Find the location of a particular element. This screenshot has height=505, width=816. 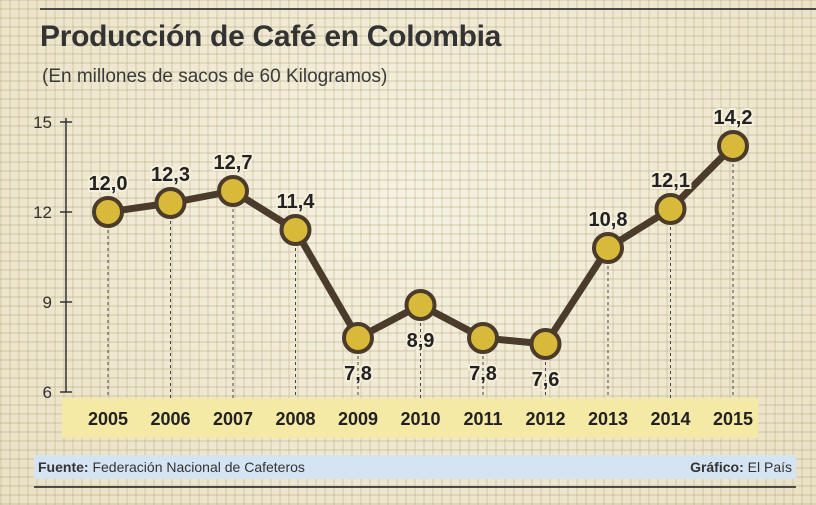

credit-note: Gráfico: El País is located at coordinates (741, 467).